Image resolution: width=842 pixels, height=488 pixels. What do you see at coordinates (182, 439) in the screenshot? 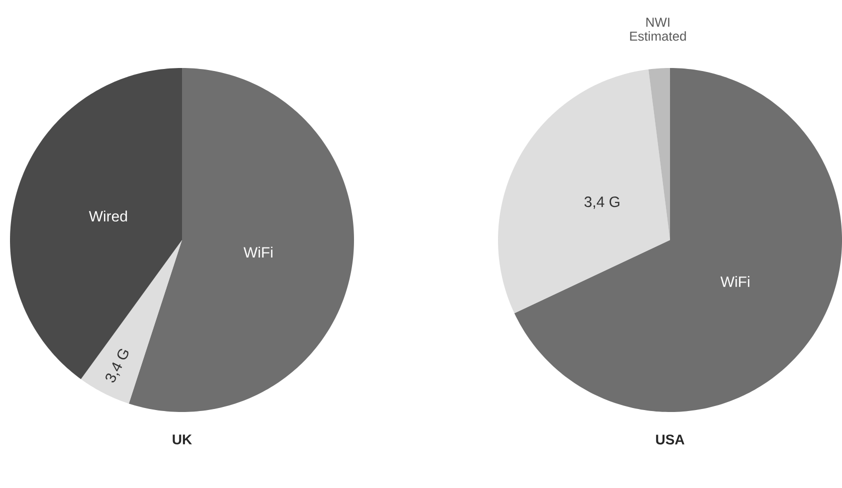
I see `text: UK` at bounding box center [182, 439].